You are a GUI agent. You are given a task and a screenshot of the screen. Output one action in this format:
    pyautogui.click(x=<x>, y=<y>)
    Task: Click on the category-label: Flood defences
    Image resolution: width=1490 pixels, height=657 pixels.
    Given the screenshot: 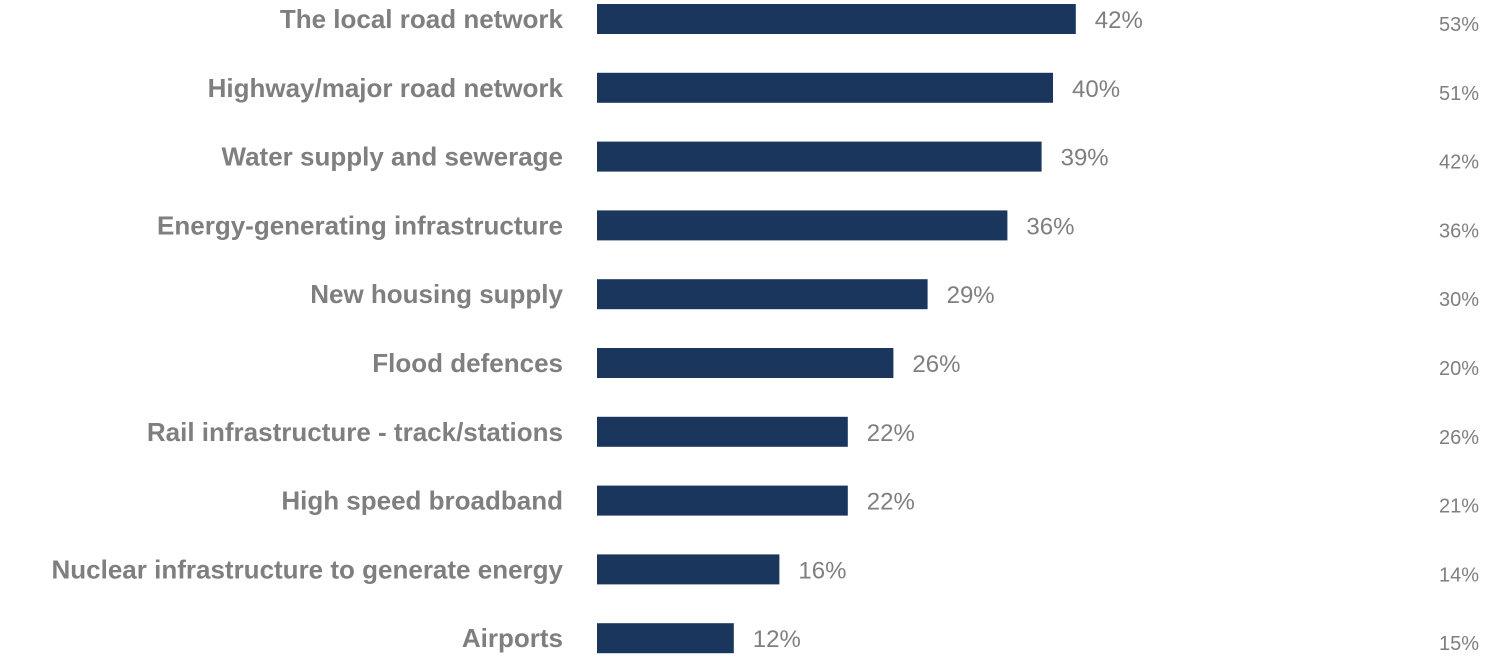 What is the action you would take?
    pyautogui.click(x=467, y=363)
    